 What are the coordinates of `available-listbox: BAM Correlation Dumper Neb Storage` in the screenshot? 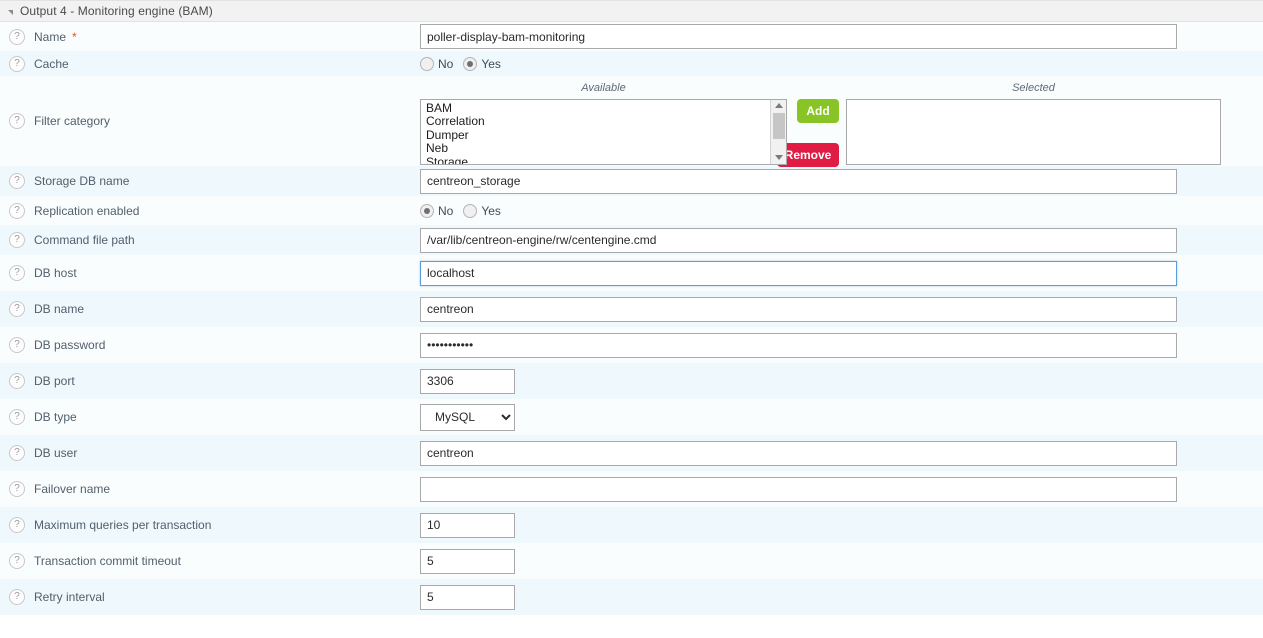 It's located at (603, 131).